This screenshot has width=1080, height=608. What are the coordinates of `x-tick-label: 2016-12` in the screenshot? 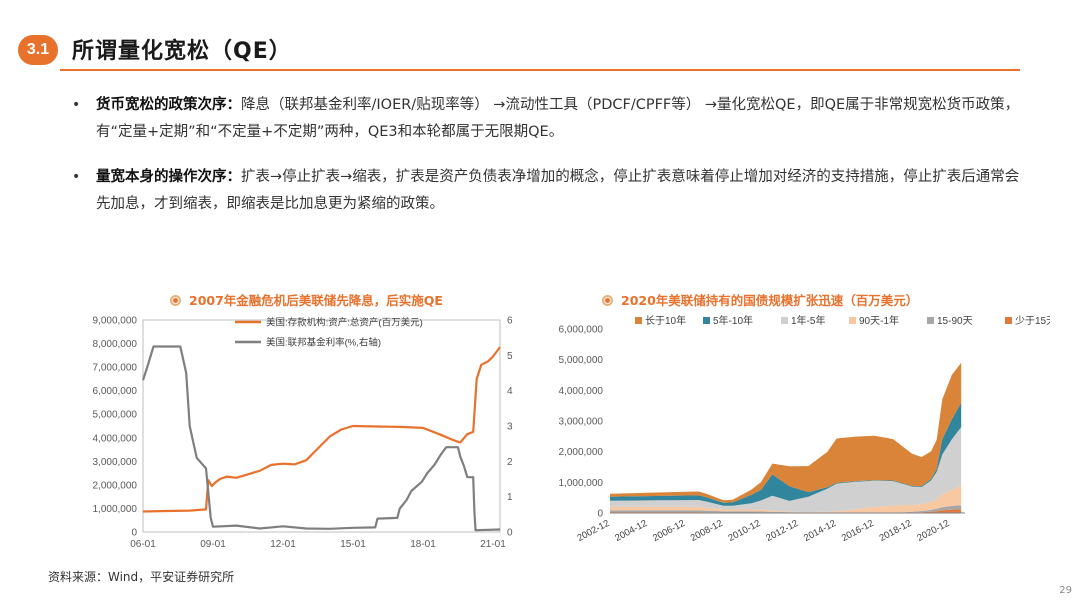 It's located at (858, 531).